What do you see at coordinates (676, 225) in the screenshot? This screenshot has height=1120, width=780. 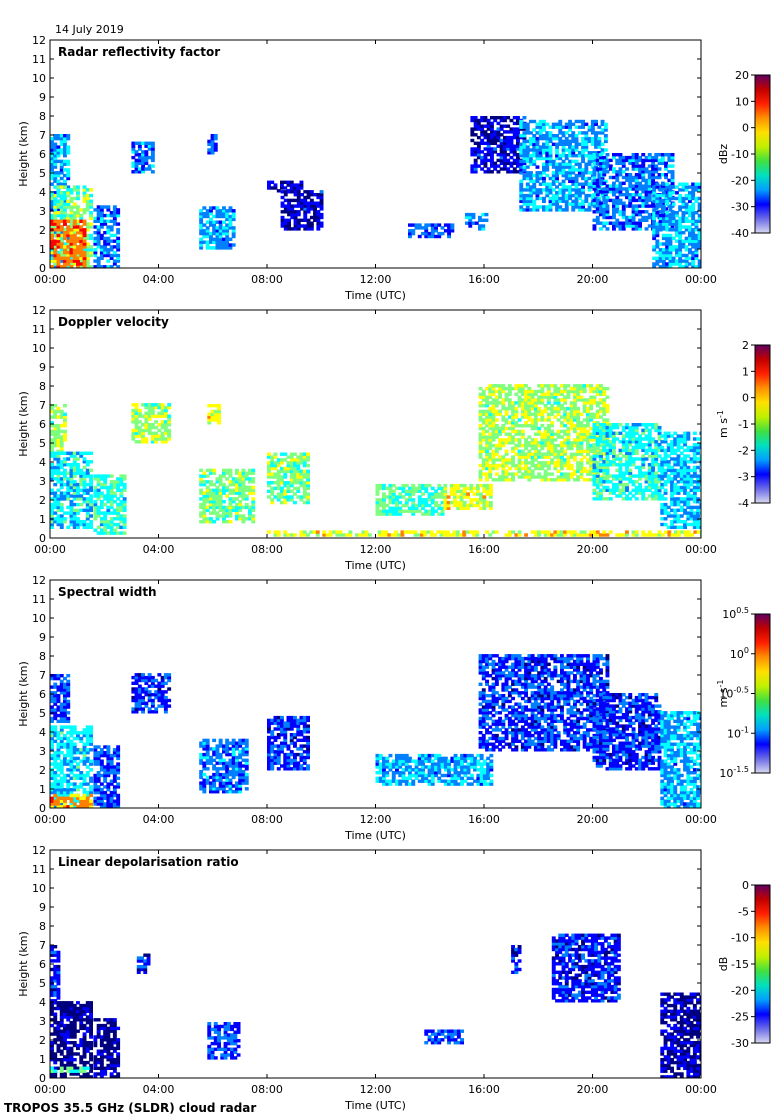 I see `echo-region` at bounding box center [676, 225].